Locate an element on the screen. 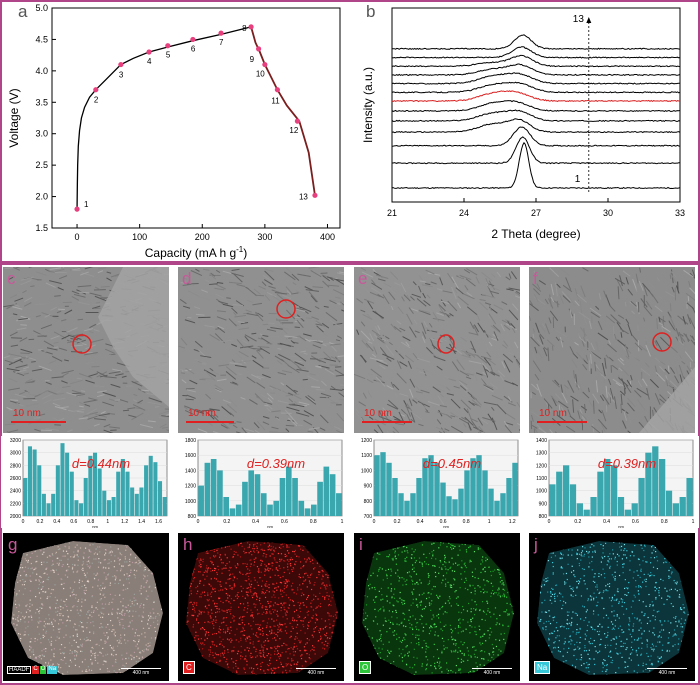  y-tick-label: 800 is located at coordinates (192, 517).